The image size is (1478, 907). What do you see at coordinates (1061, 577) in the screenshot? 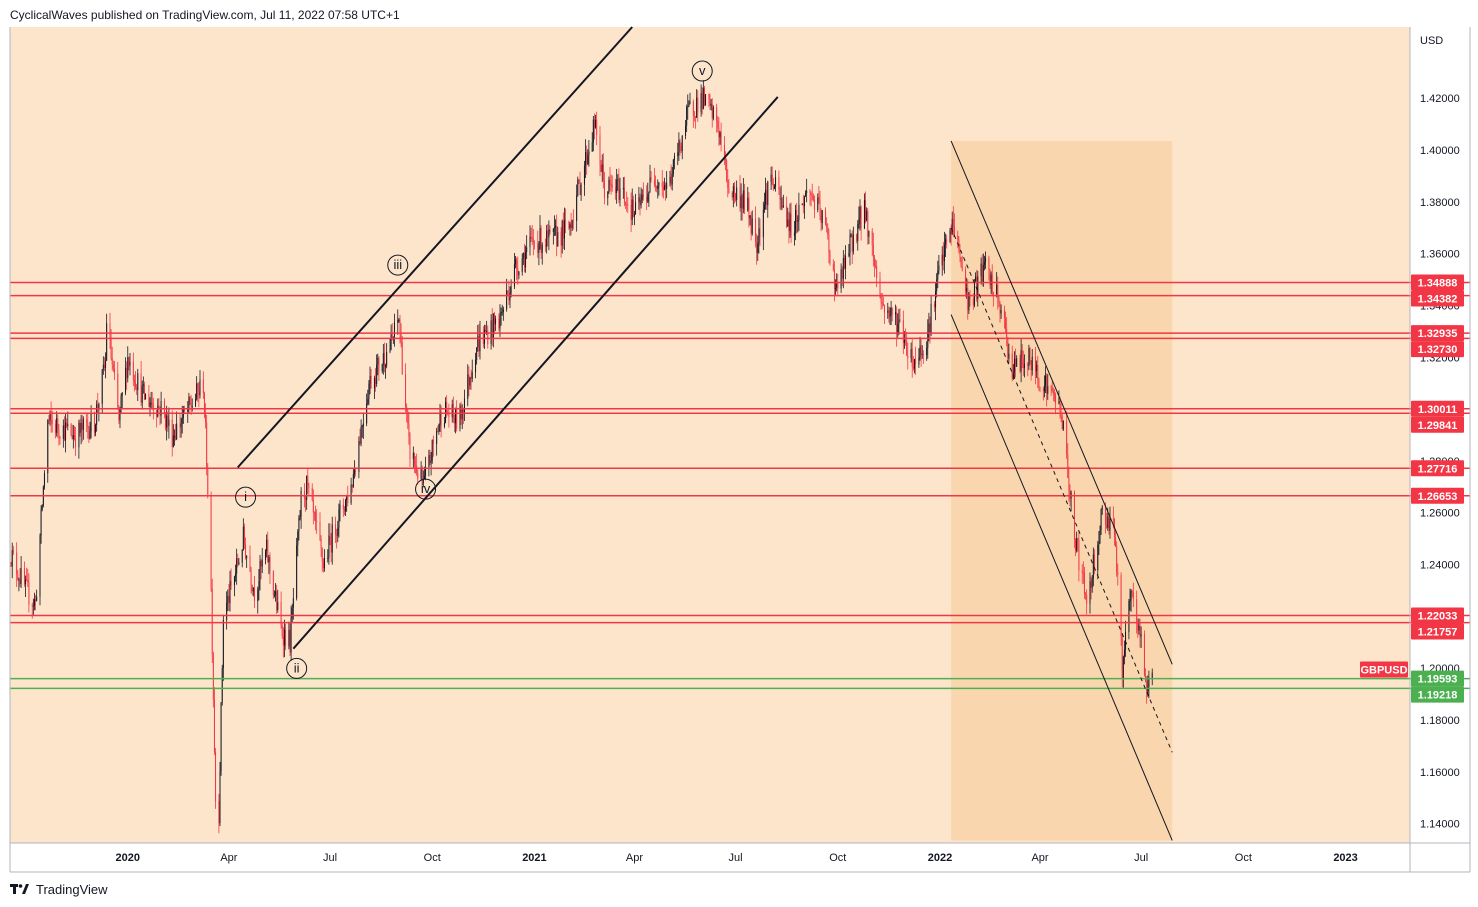
I see `trend-line-down-lower` at bounding box center [1061, 577].